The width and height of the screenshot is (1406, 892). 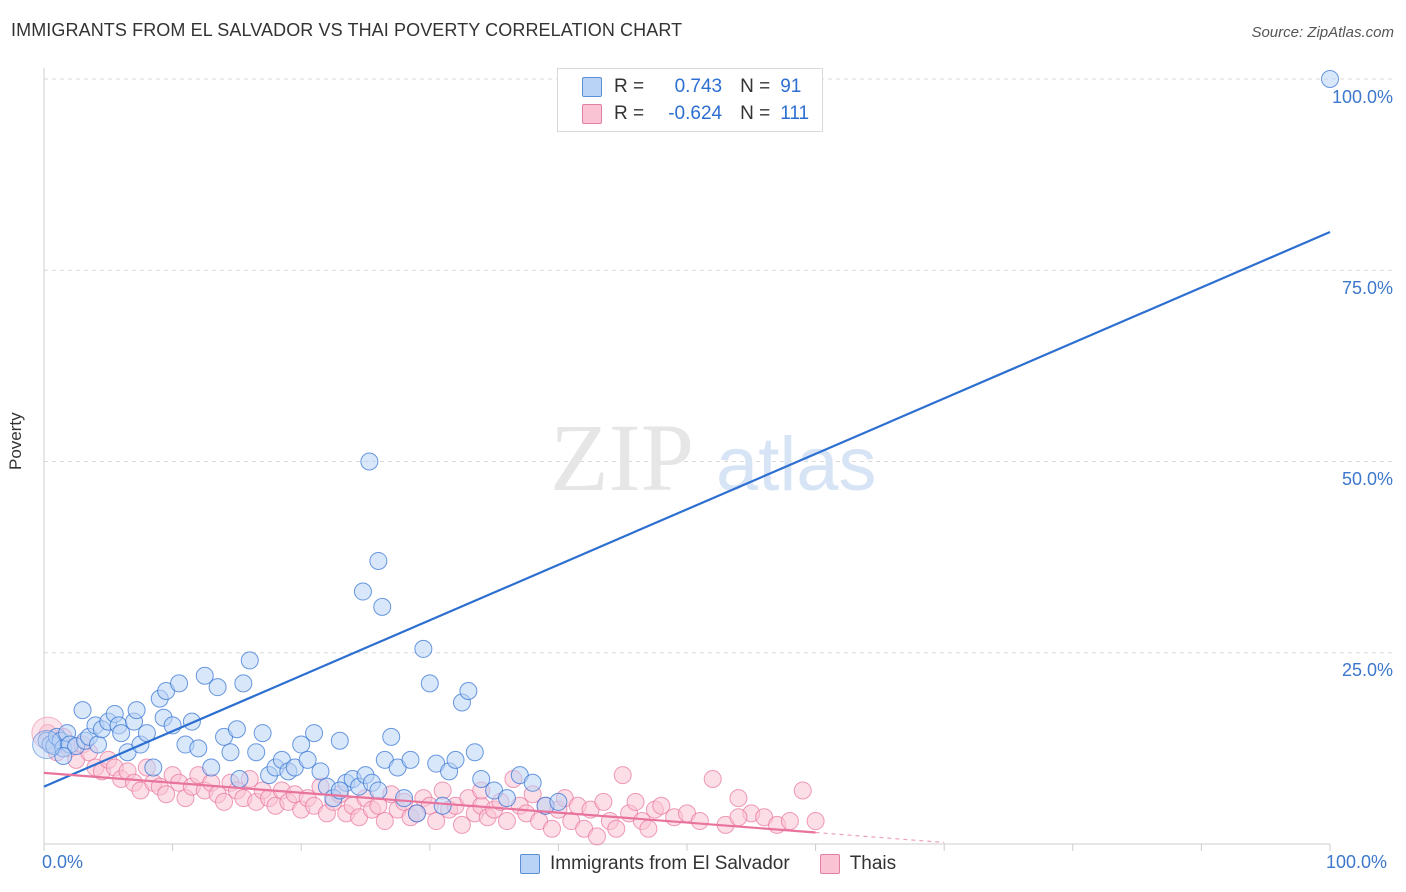 What do you see at coordinates (1357, 862) in the screenshot?
I see `x-tick-label-100: 100.0%` at bounding box center [1357, 862].